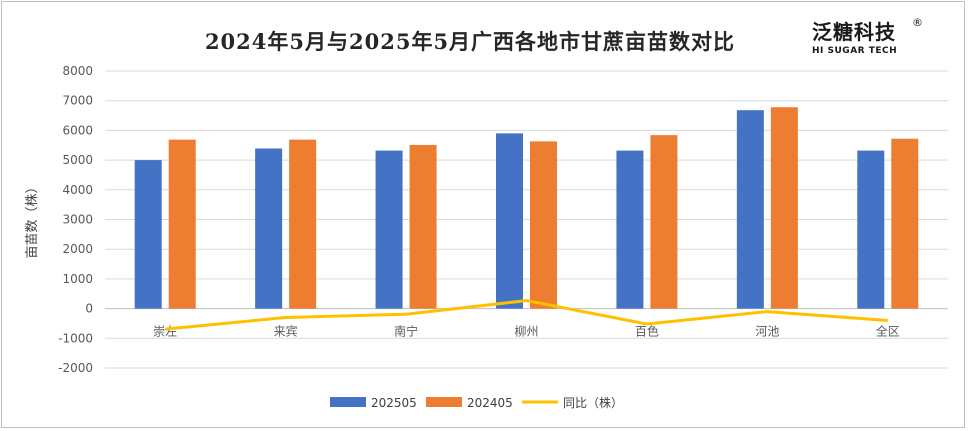  I want to click on x-tick-labels: 崇左 来宾 南宁 柳州 百色 河池 全区, so click(526, 331).